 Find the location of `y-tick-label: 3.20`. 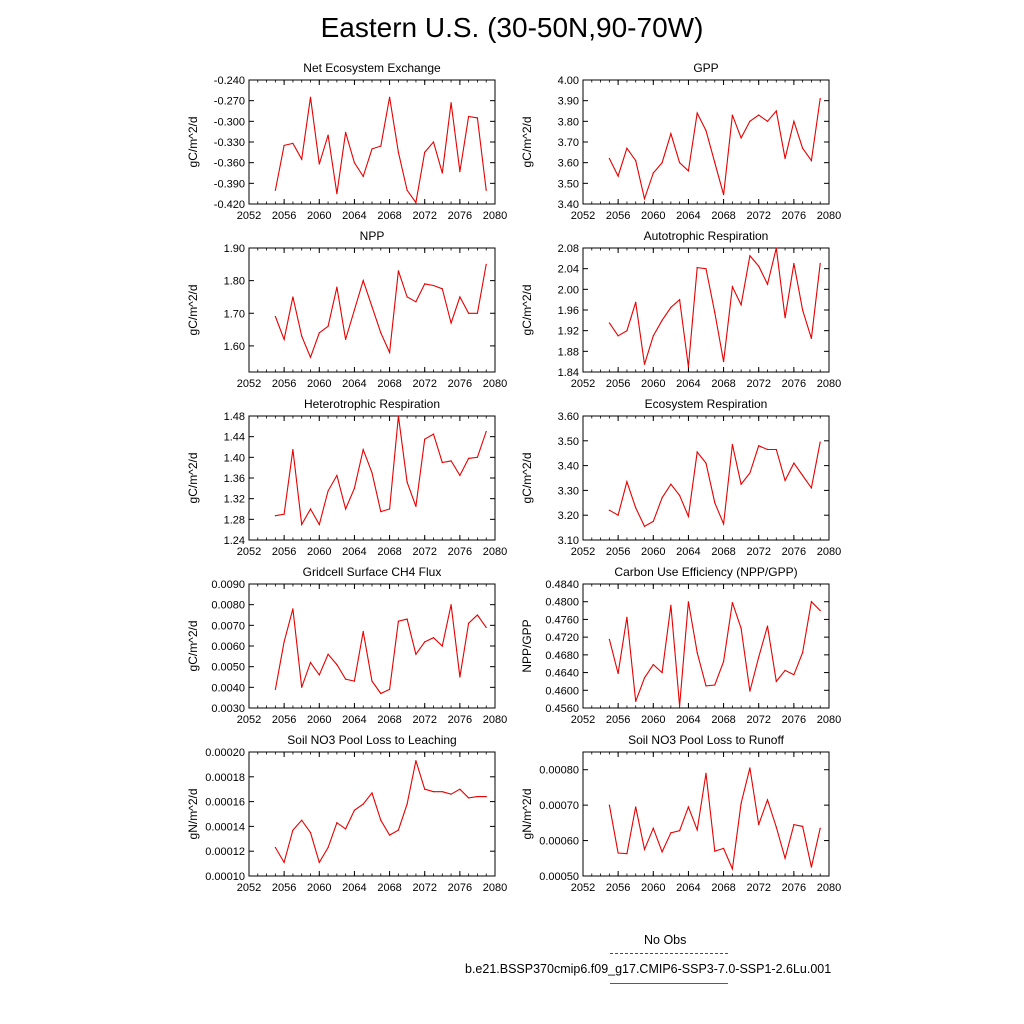

y-tick-label: 3.20 is located at coordinates (568, 516).